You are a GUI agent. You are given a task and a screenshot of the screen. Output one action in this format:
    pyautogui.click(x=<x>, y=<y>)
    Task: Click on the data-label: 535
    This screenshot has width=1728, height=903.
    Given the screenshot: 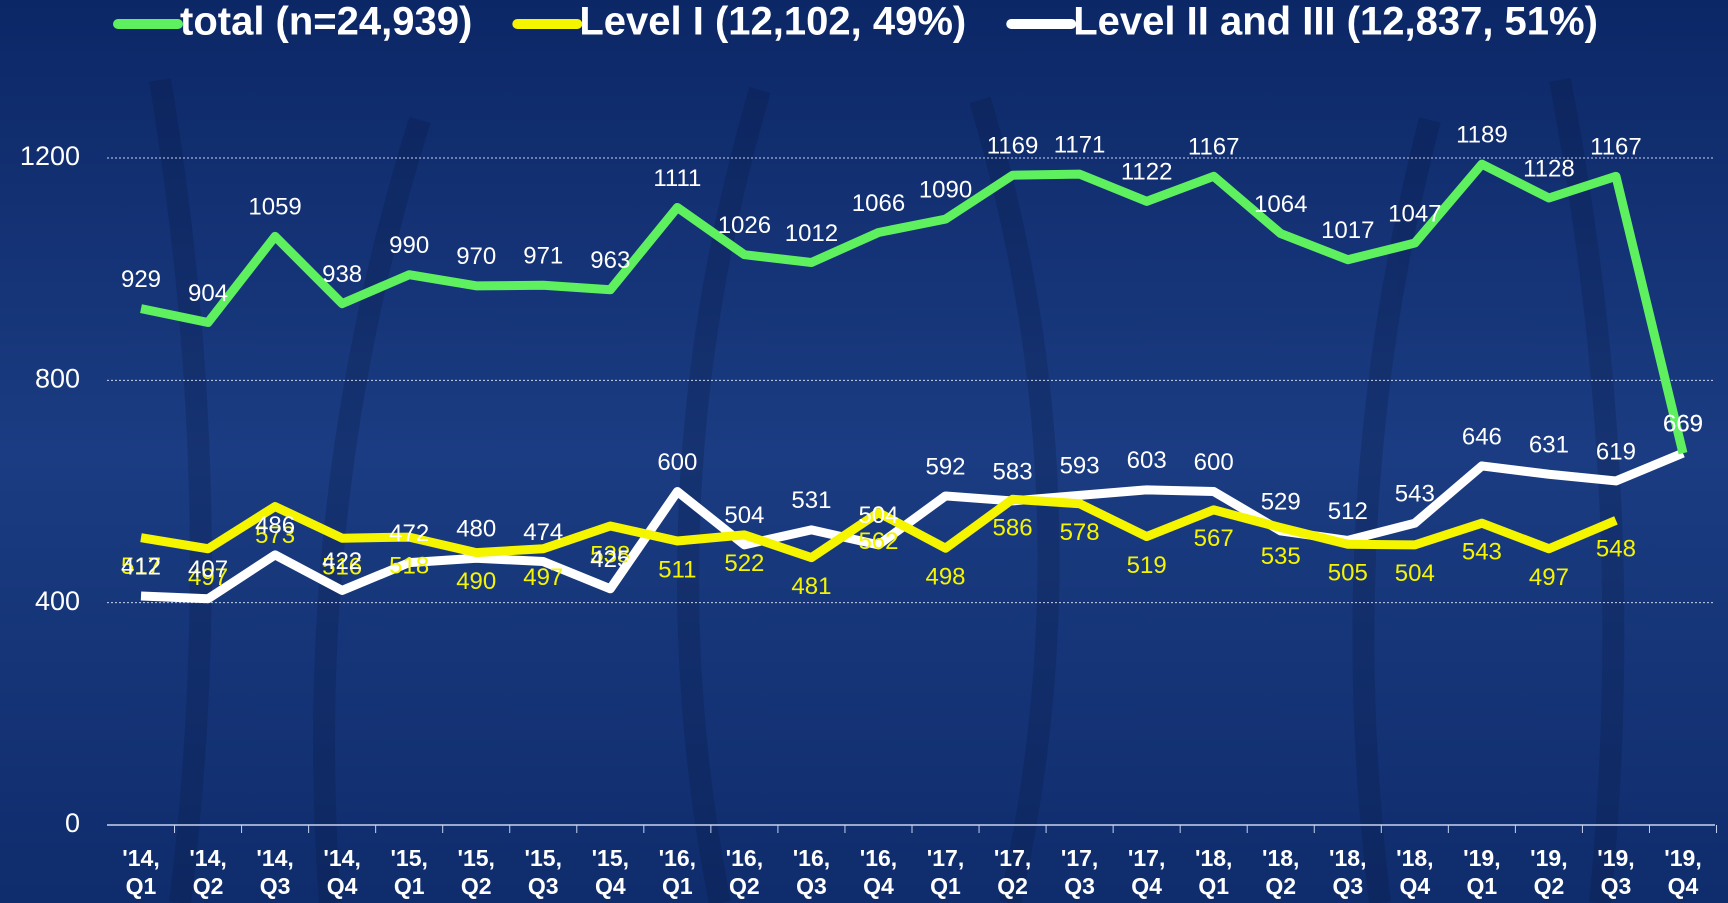 What is the action you would take?
    pyautogui.click(x=1281, y=556)
    